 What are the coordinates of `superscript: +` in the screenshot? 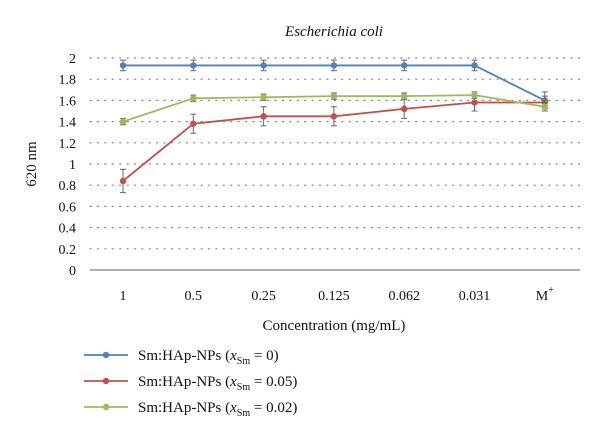 It's located at (551, 290).